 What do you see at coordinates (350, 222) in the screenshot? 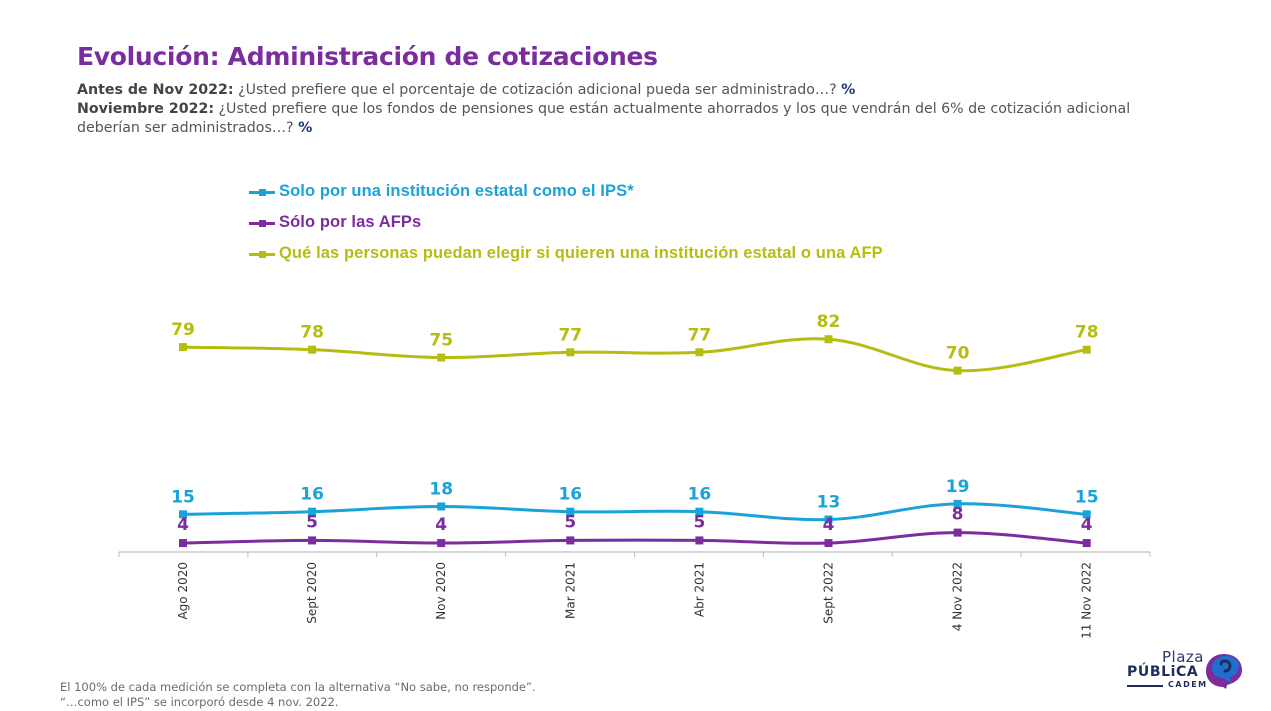
I see `legend-label: Sólo por las AFPs` at bounding box center [350, 222].